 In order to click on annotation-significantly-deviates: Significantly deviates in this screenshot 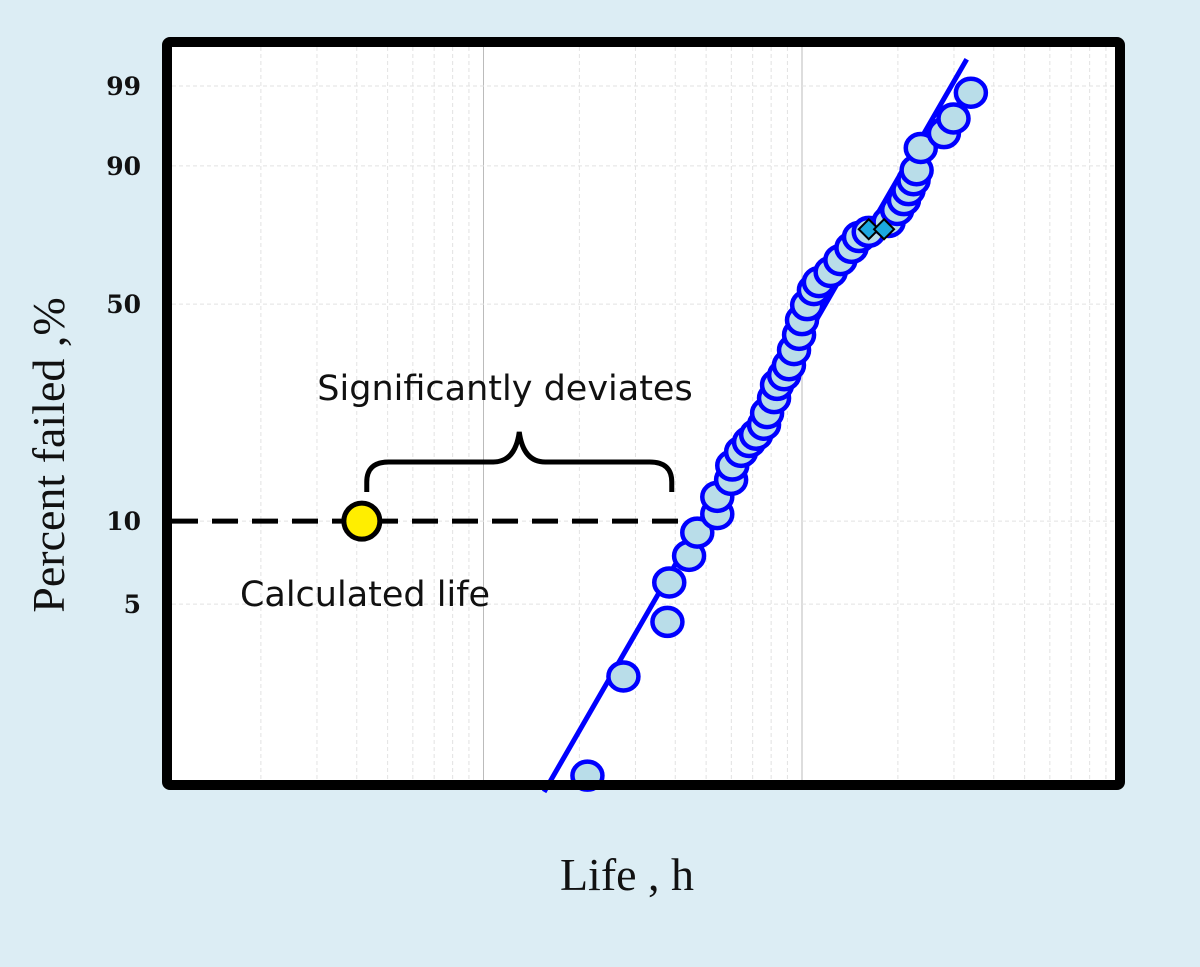, I will do `click(504, 389)`.